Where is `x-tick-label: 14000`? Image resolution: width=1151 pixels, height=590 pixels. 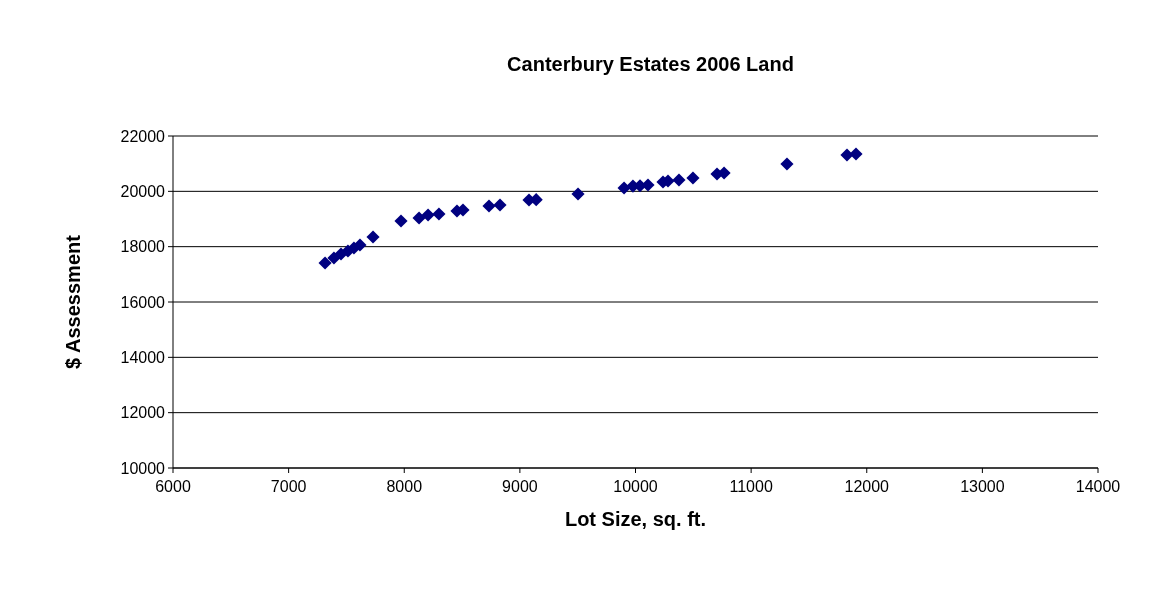
x-tick-label: 14000 is located at coordinates (1098, 486).